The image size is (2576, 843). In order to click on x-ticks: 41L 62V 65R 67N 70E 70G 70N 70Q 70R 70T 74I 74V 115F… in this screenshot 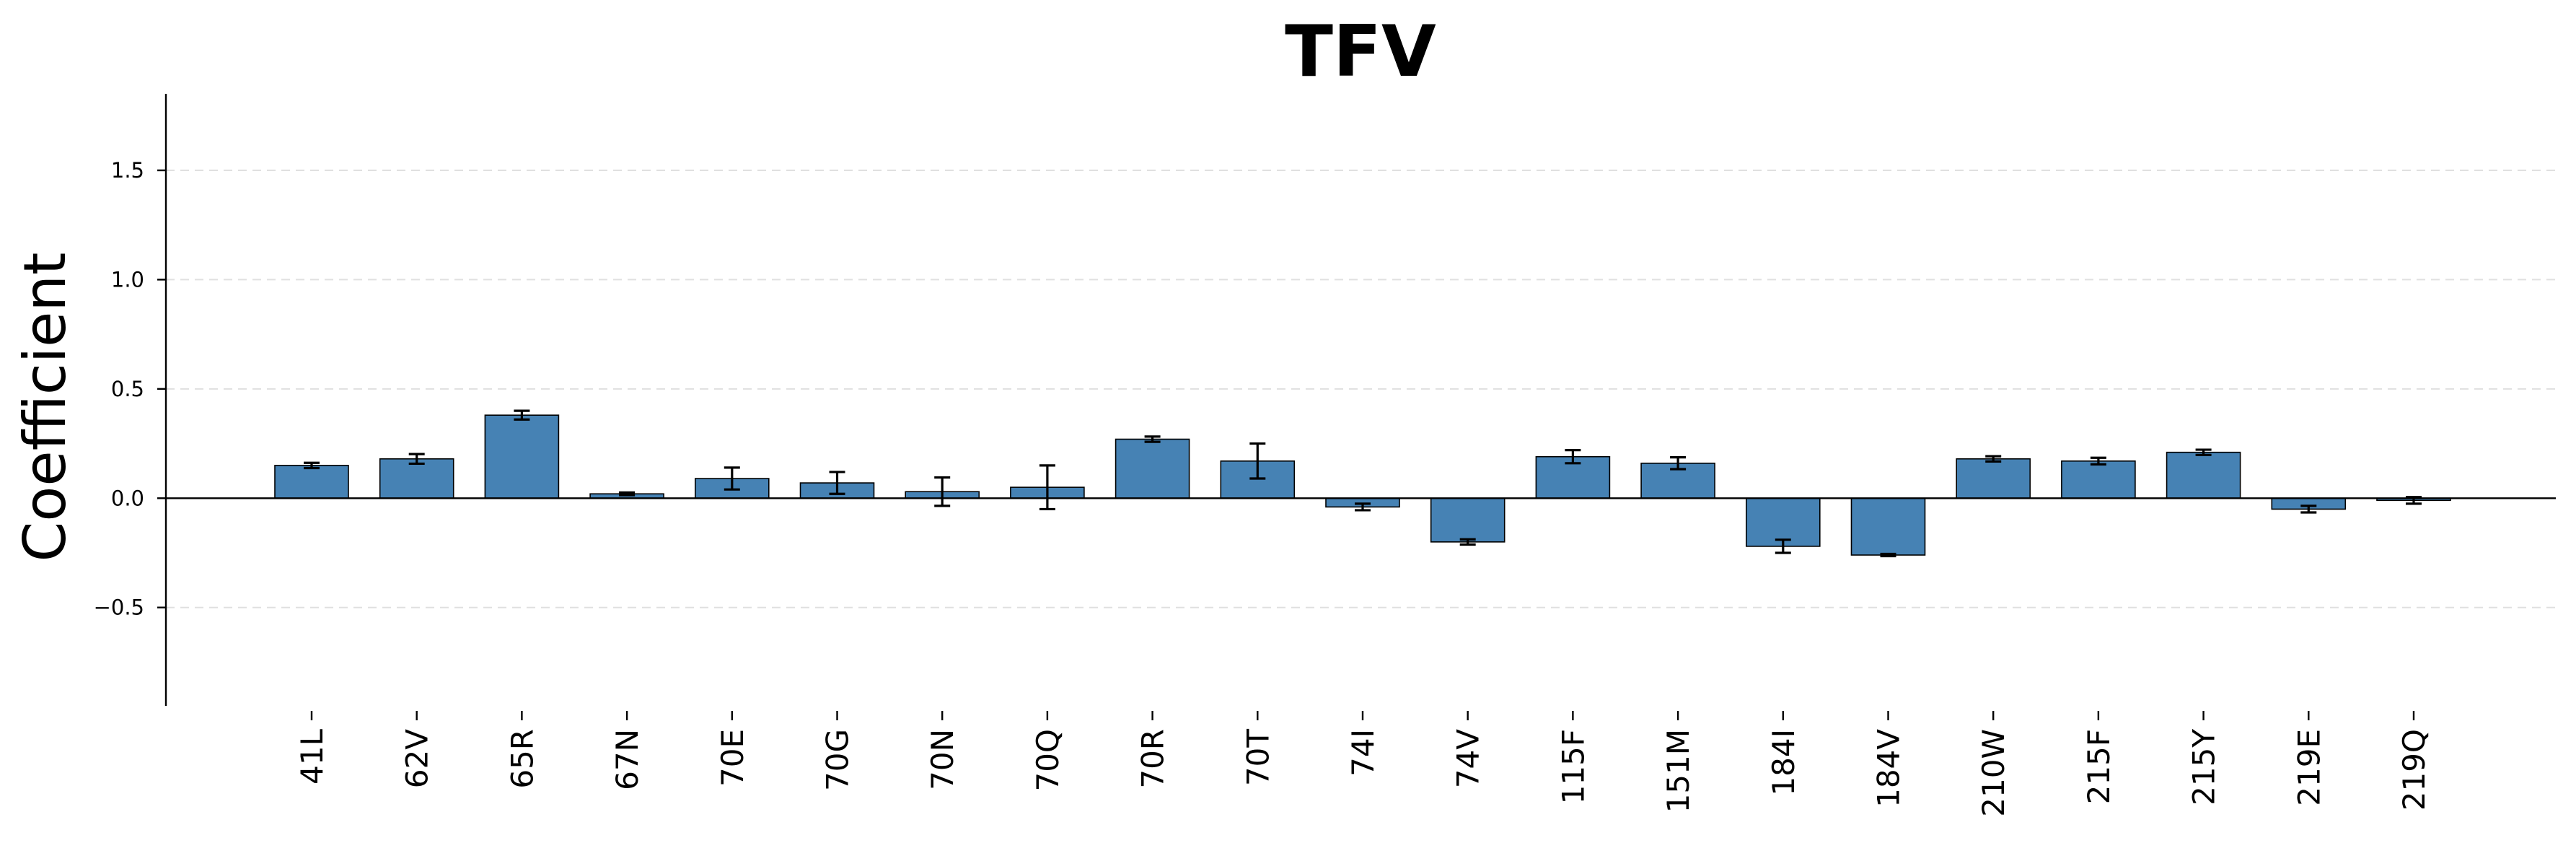, I will do `click(1363, 764)`.